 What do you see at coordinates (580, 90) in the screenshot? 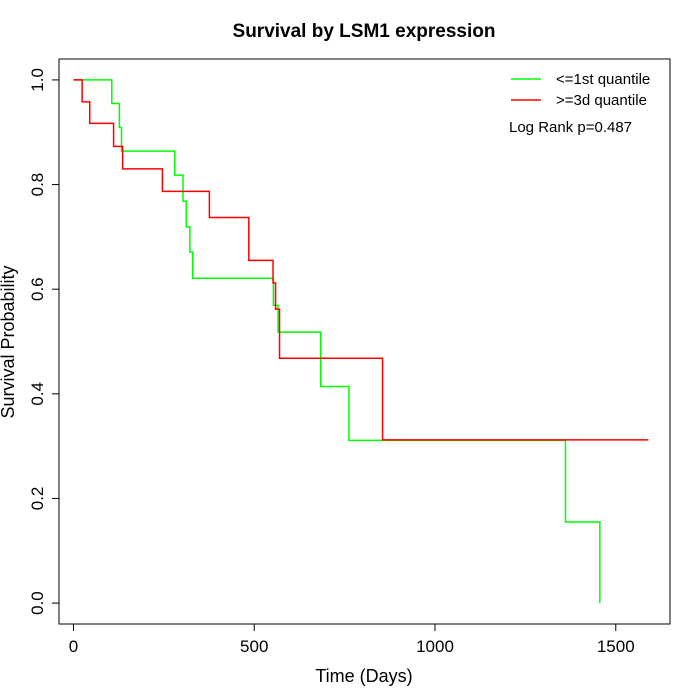
I see `legend: <=1st quantile >=3d quantile` at bounding box center [580, 90].